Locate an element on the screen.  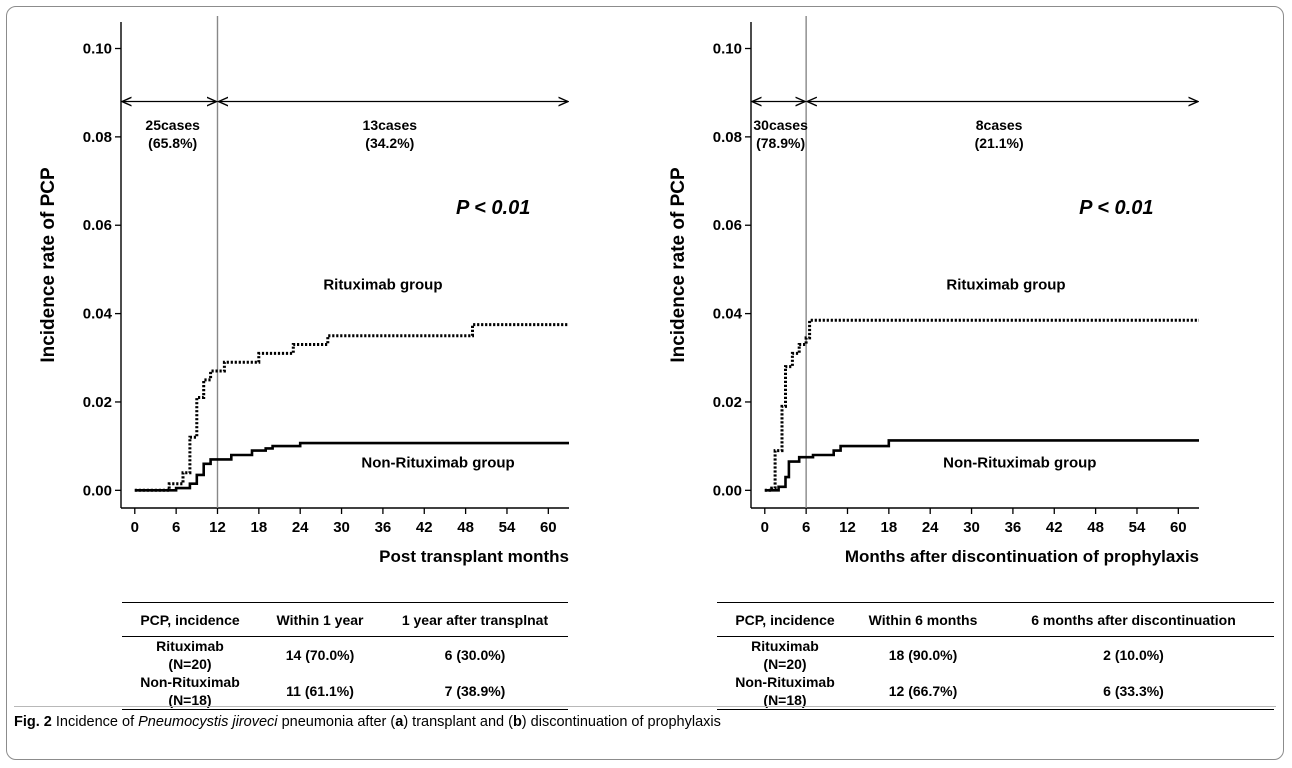
caption-panel-a: a is located at coordinates (399, 722).